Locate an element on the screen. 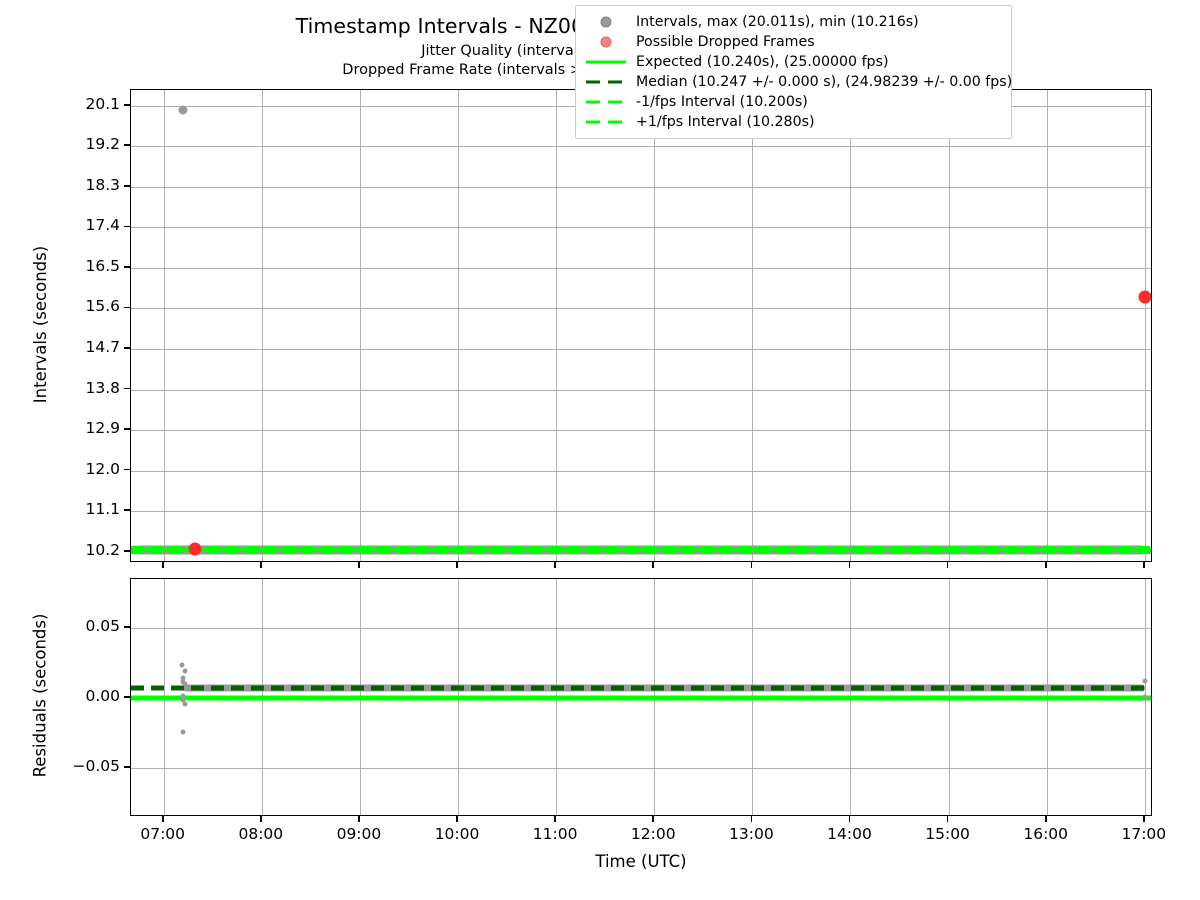  legend-label: Possible Dropped Frames is located at coordinates (725, 42).